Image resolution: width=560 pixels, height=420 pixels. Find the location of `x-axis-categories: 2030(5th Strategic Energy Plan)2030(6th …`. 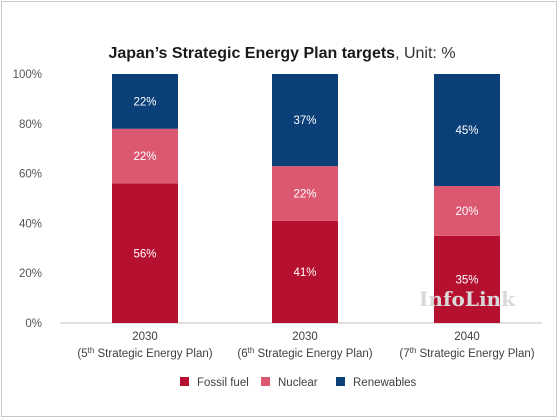

x-axis-categories: 2030(5th Strategic Energy Plan)2030(6th … is located at coordinates (305, 345).